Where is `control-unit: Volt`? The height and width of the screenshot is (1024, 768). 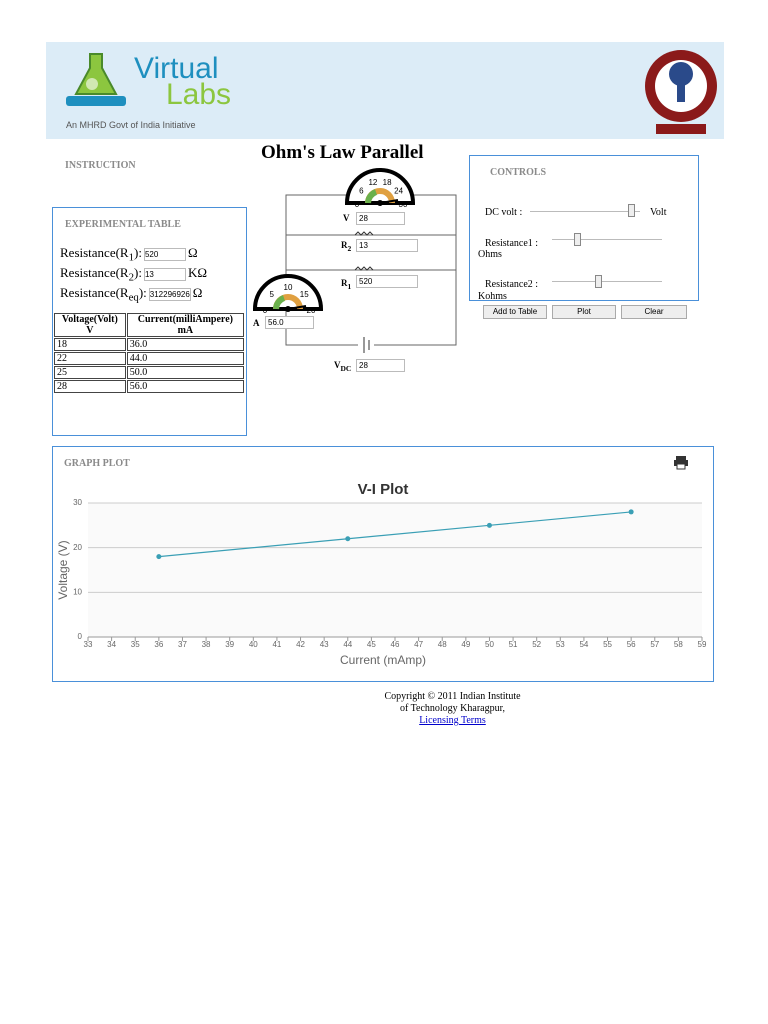 control-unit: Volt is located at coordinates (658, 212).